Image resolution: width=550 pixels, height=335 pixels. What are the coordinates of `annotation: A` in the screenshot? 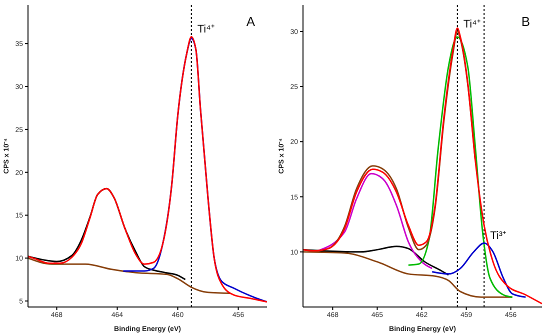 It's located at (250, 21).